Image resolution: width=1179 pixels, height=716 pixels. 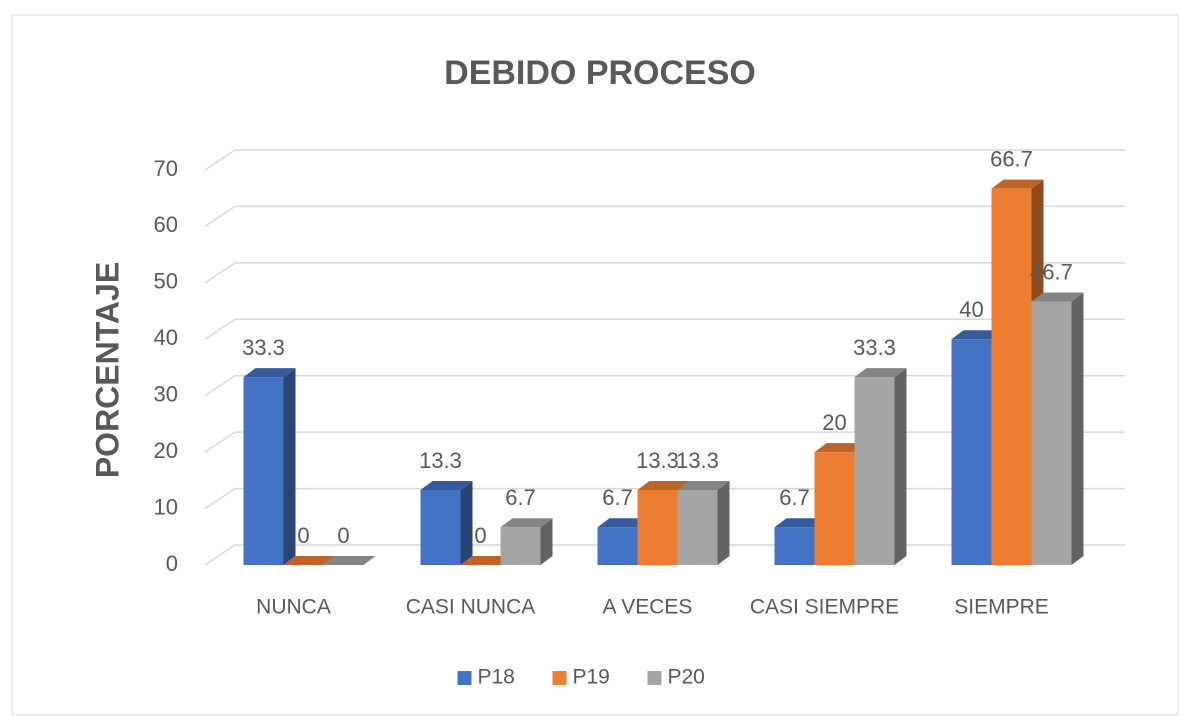 What do you see at coordinates (166, 337) in the screenshot?
I see `y-tick-label: 40` at bounding box center [166, 337].